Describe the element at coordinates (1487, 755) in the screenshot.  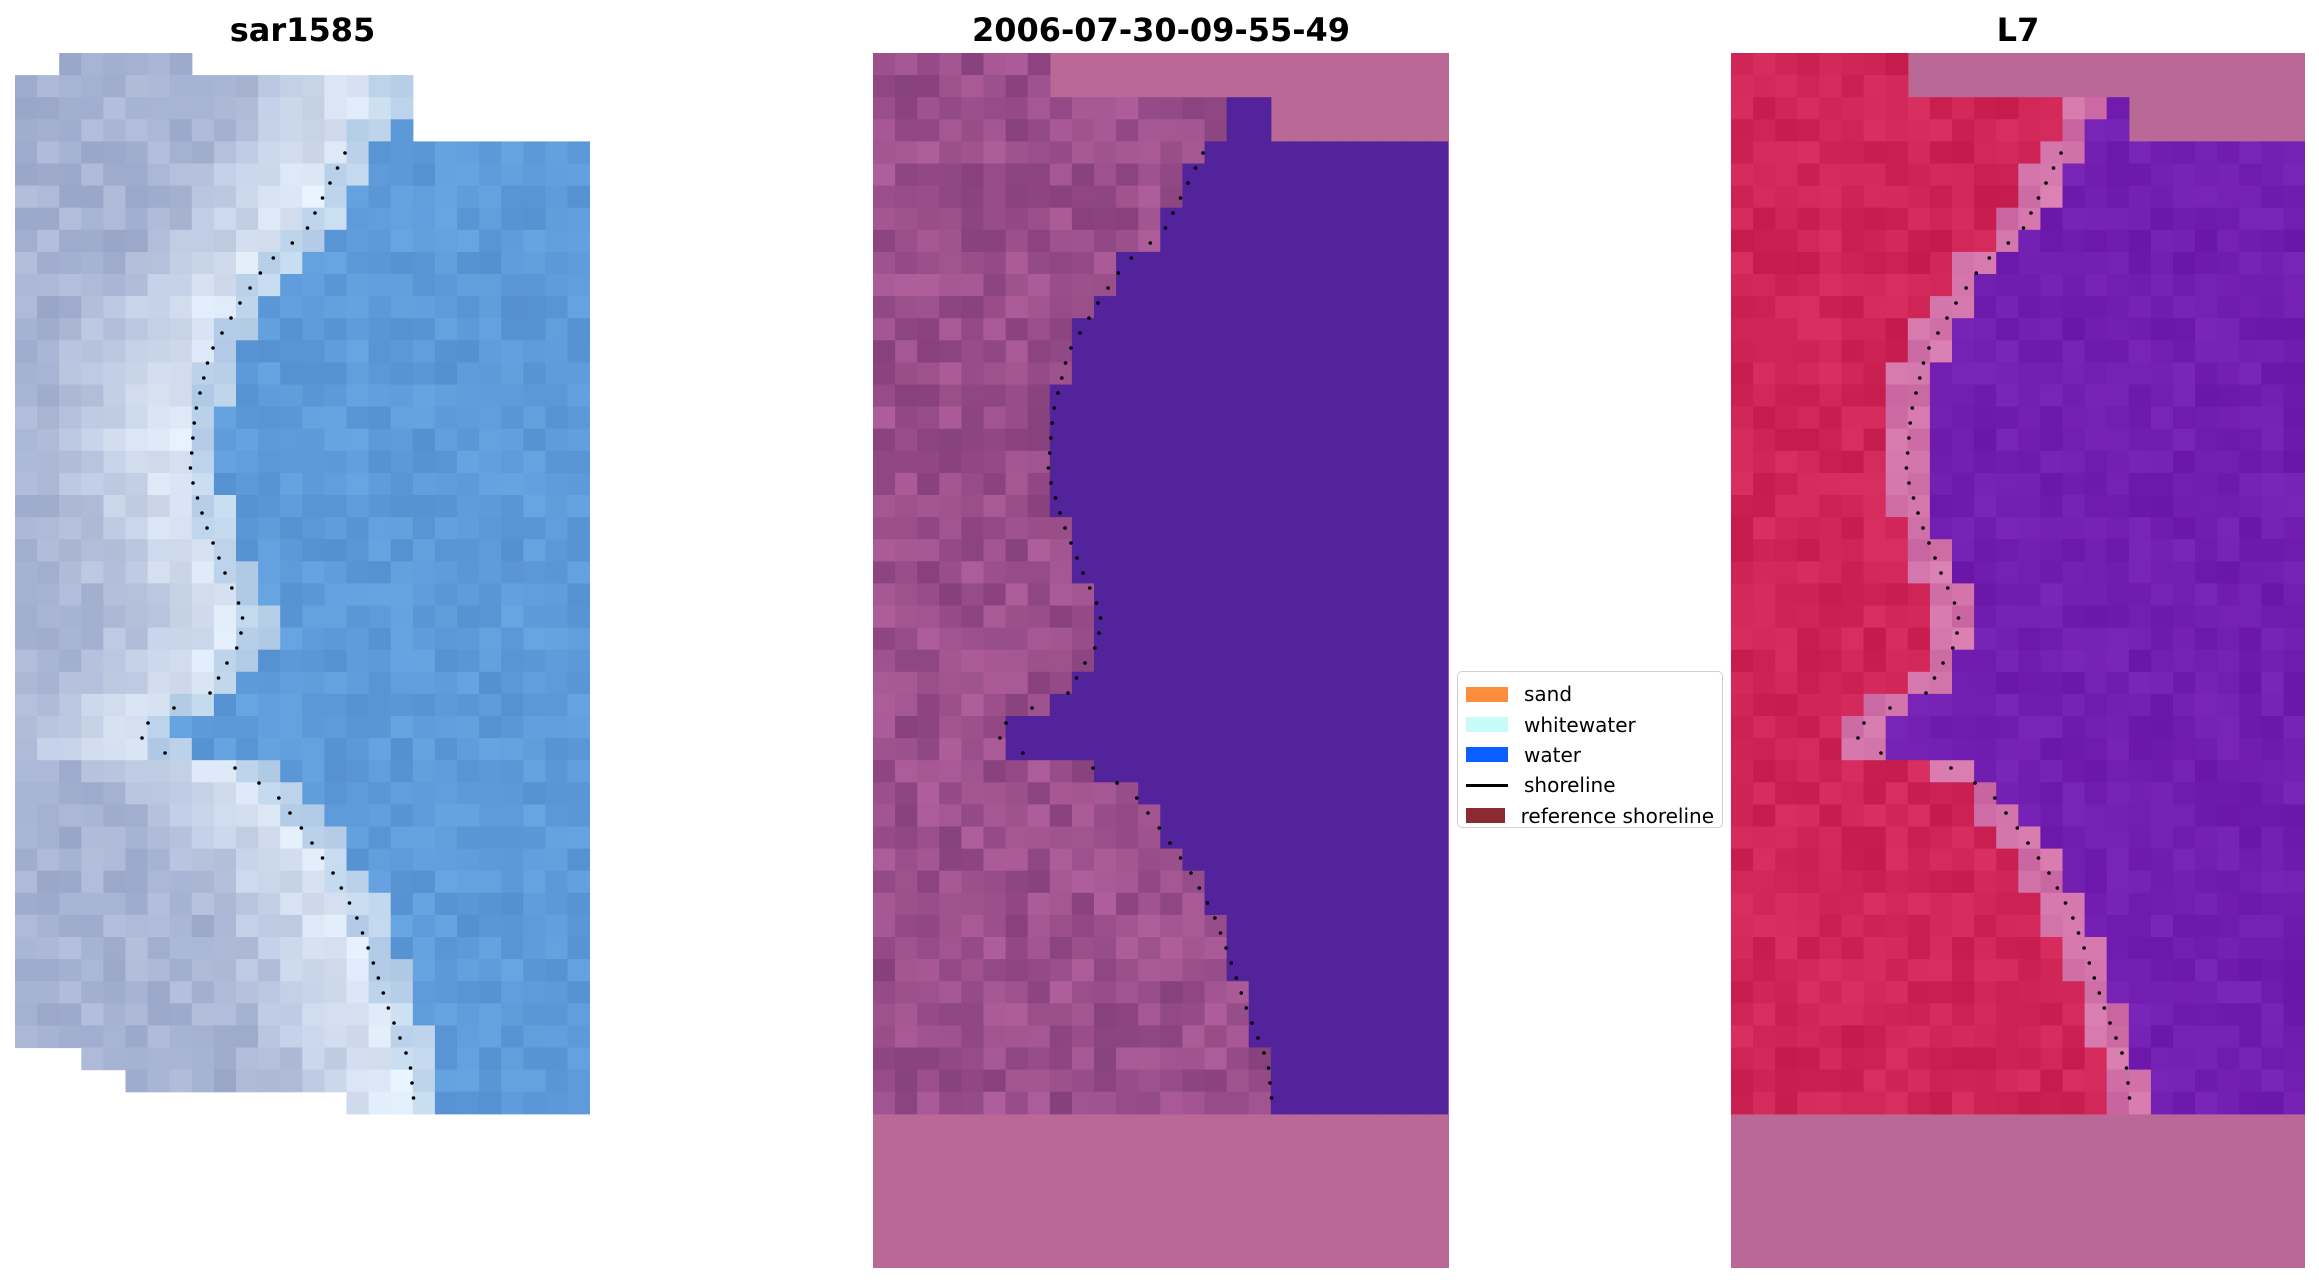
I see `legend-swatch-water` at that location.